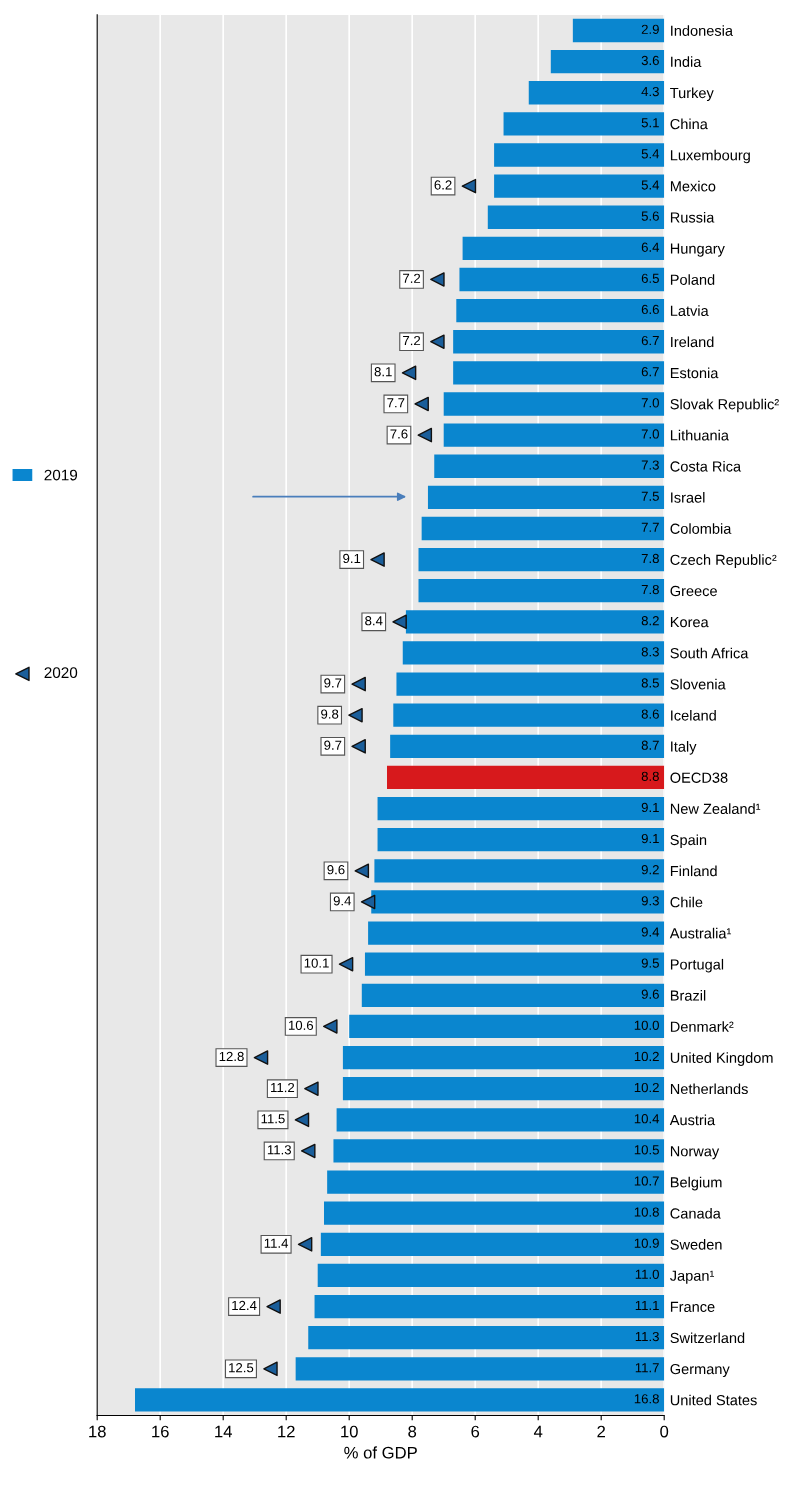 This screenshot has height=1490, width=810. I want to click on y-tick-label: United Kingdom, so click(721, 1059).